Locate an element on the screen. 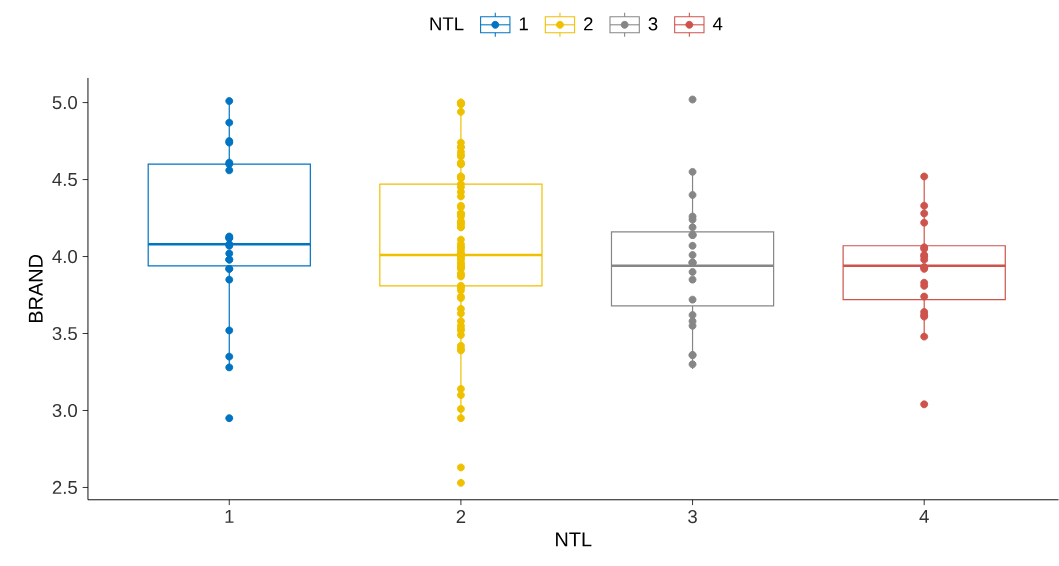 This screenshot has height=566, width=1059. x-tick-label: 4 is located at coordinates (924, 516).